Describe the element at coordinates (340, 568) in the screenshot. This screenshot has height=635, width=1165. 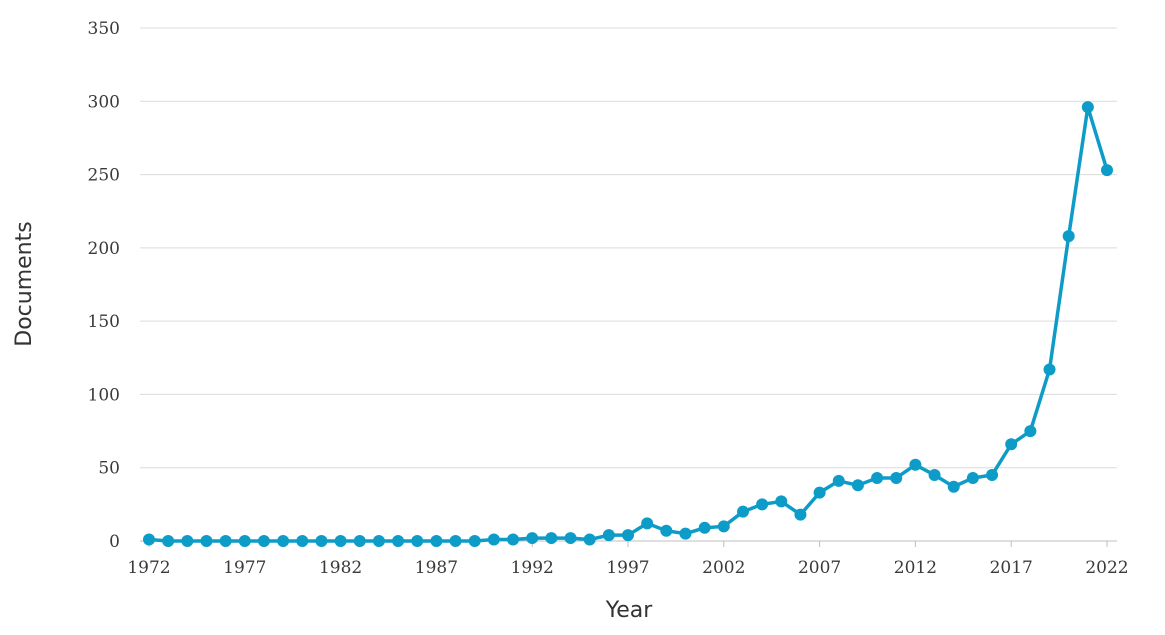
I see `x-tick-label: 1982` at that location.